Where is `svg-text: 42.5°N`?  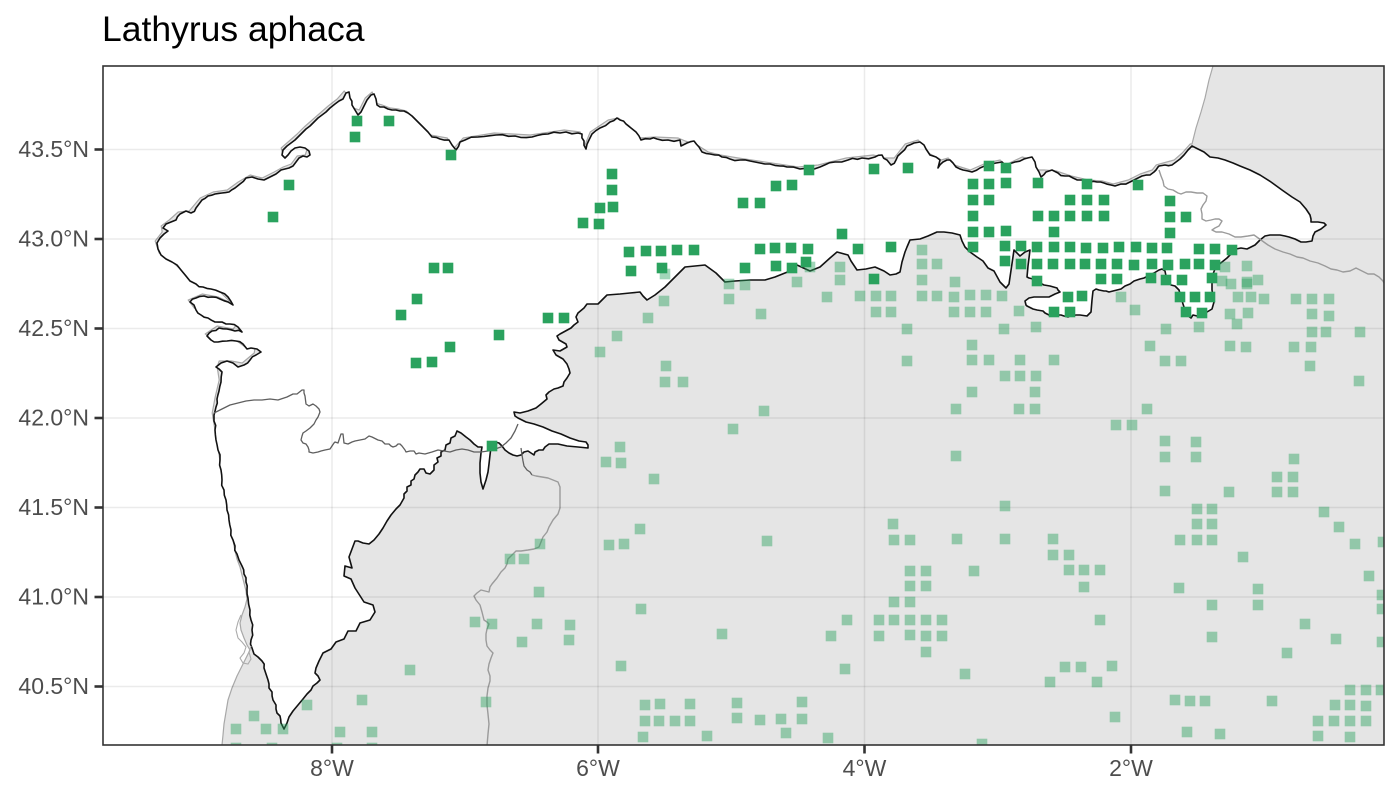 svg-text: 42.5°N is located at coordinates (53, 328).